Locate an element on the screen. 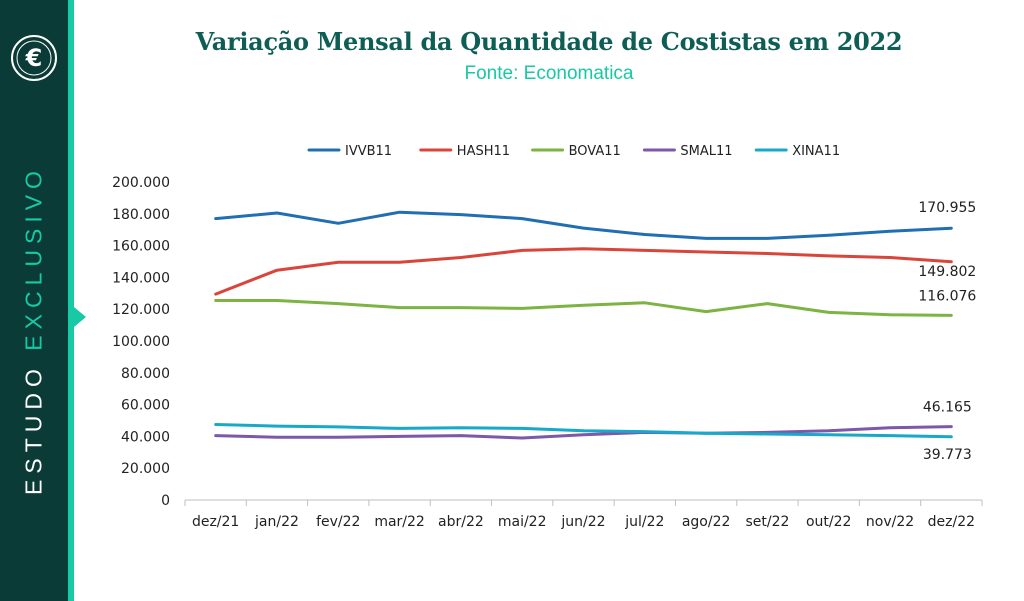  y-tick-label: 100.000 is located at coordinates (141, 342).